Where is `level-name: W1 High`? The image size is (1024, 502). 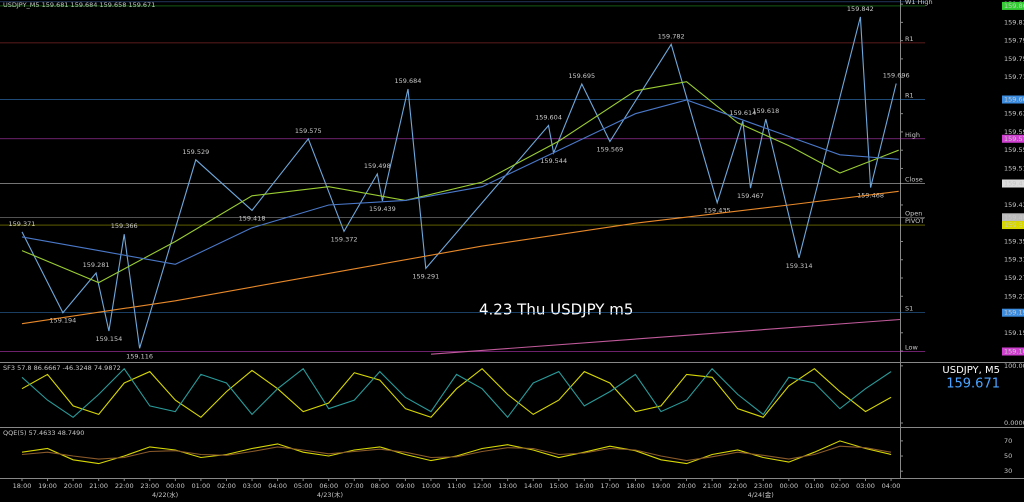
level-name: W1 High is located at coordinates (919, 3).